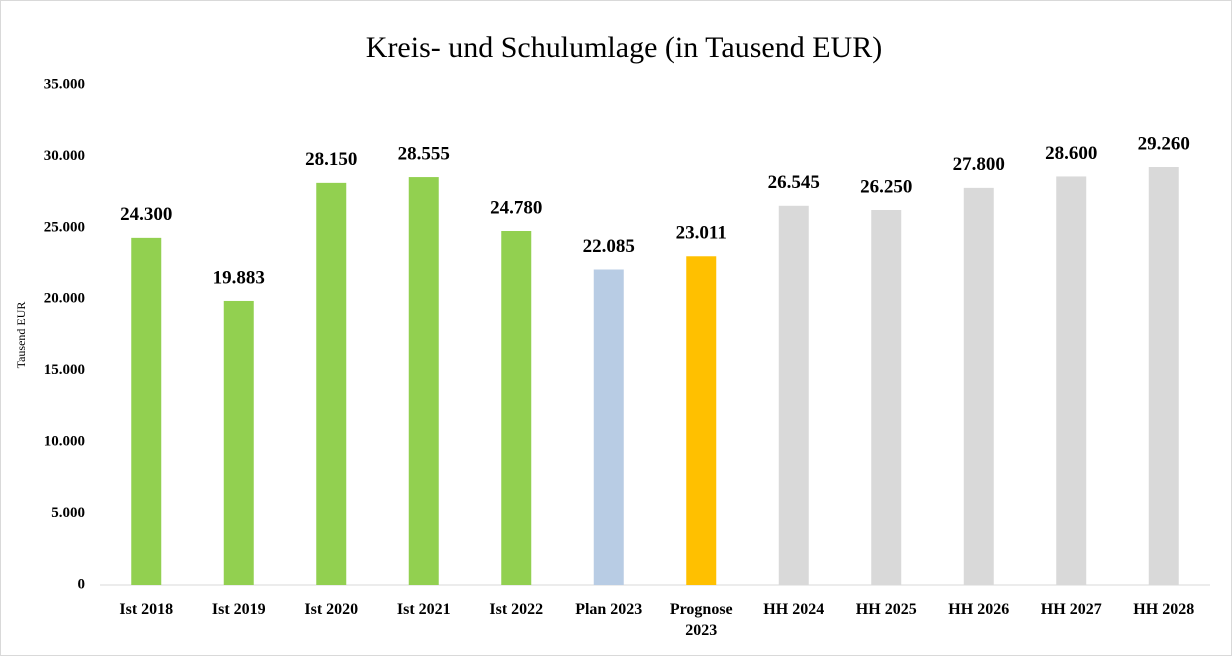 The width and height of the screenshot is (1232, 656). What do you see at coordinates (331, 609) in the screenshot?
I see `x-tick-label: Ist 2020` at bounding box center [331, 609].